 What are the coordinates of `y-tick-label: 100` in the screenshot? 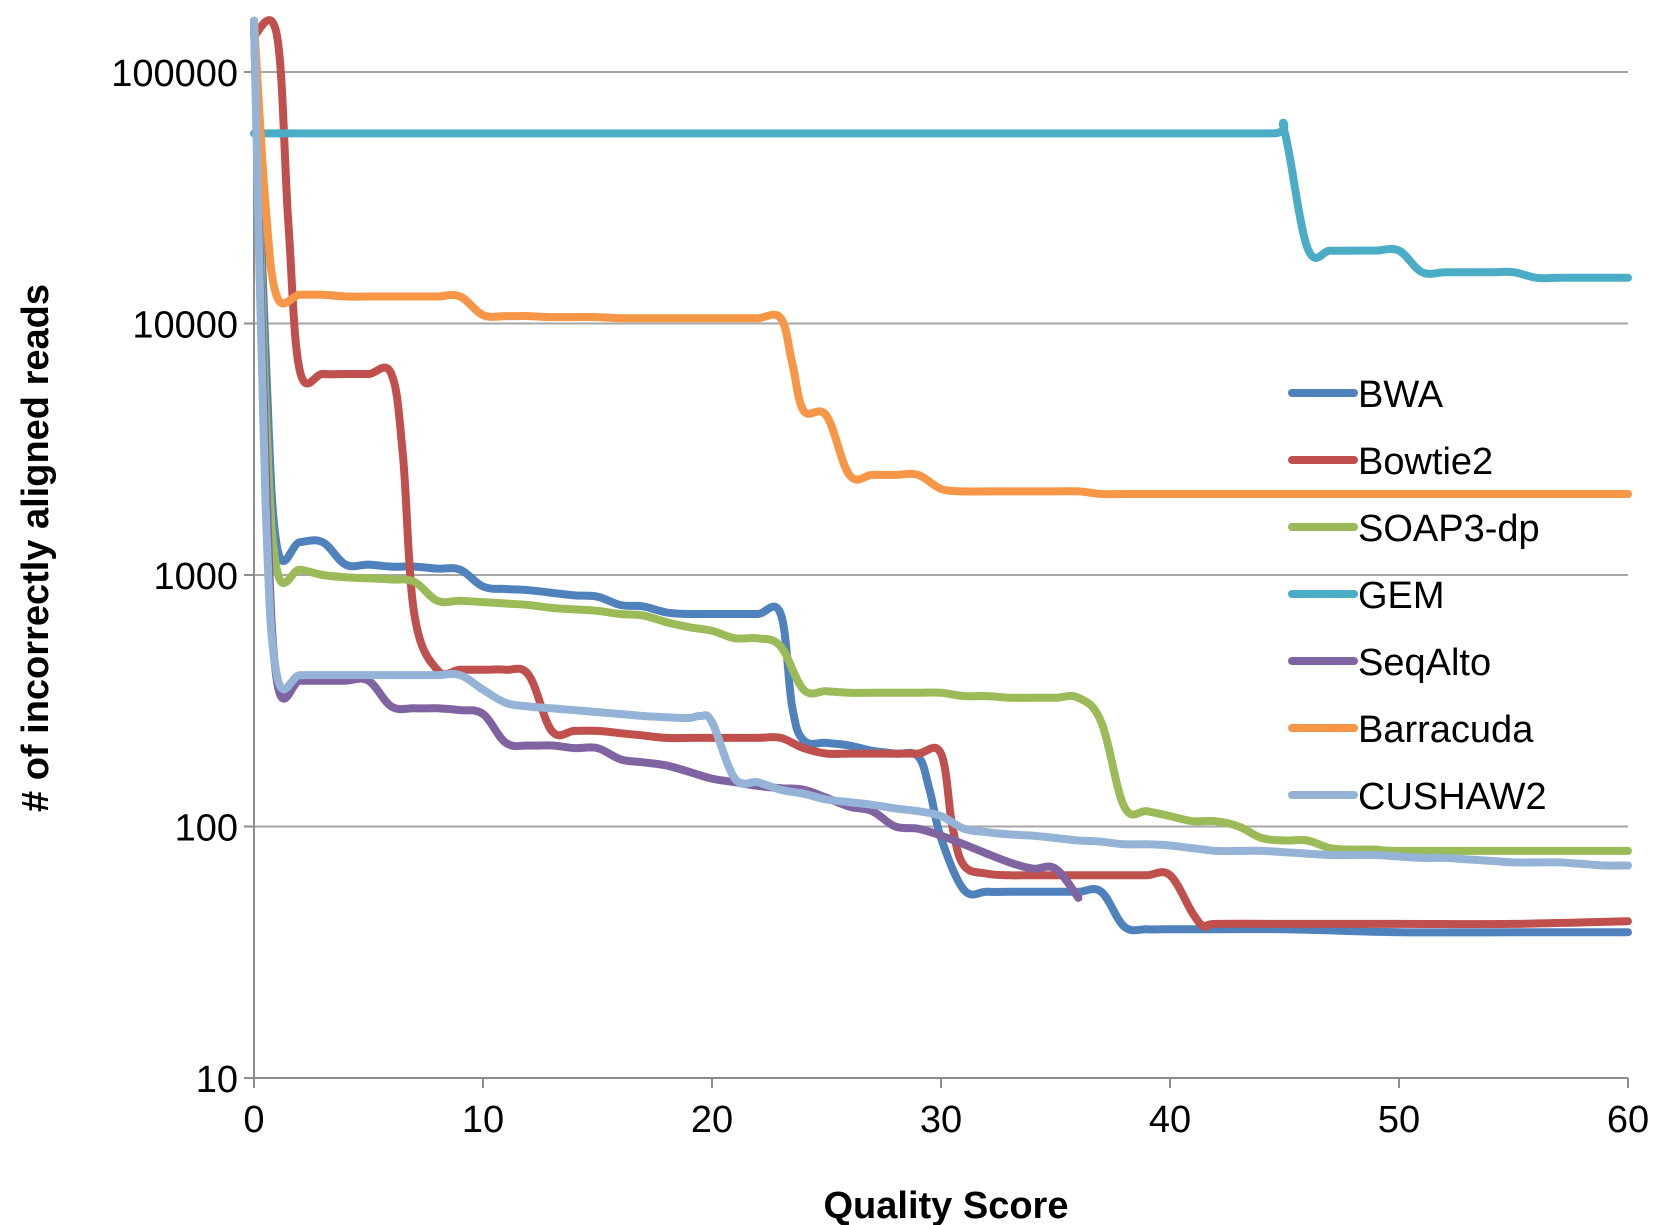 It's located at (206, 829).